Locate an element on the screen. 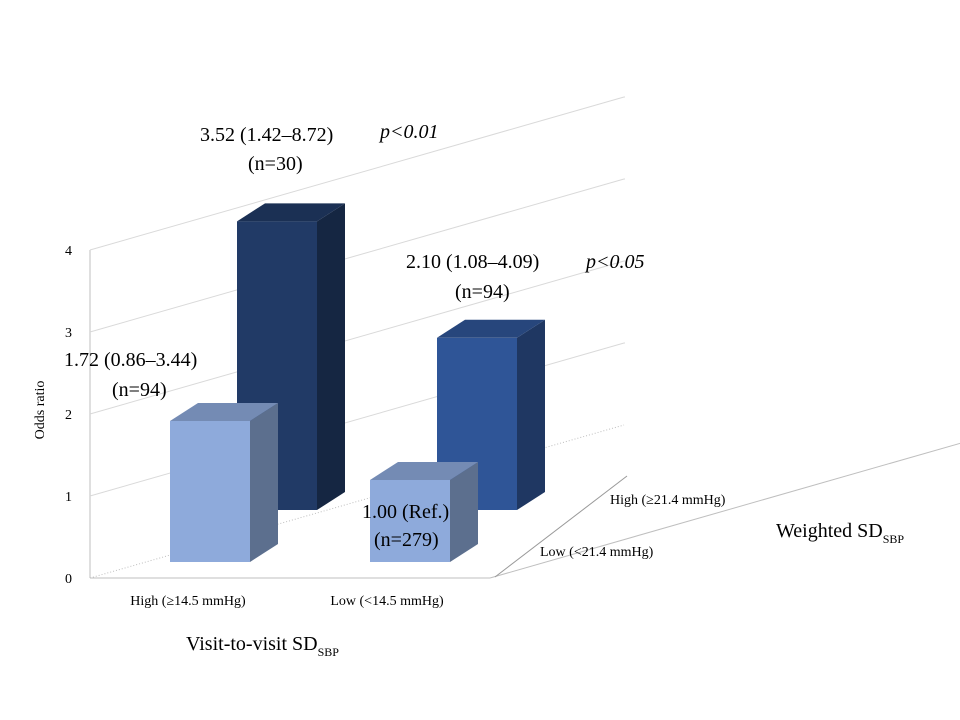 The width and height of the screenshot is (960, 720). y-tick-label: 3 is located at coordinates (68, 333).